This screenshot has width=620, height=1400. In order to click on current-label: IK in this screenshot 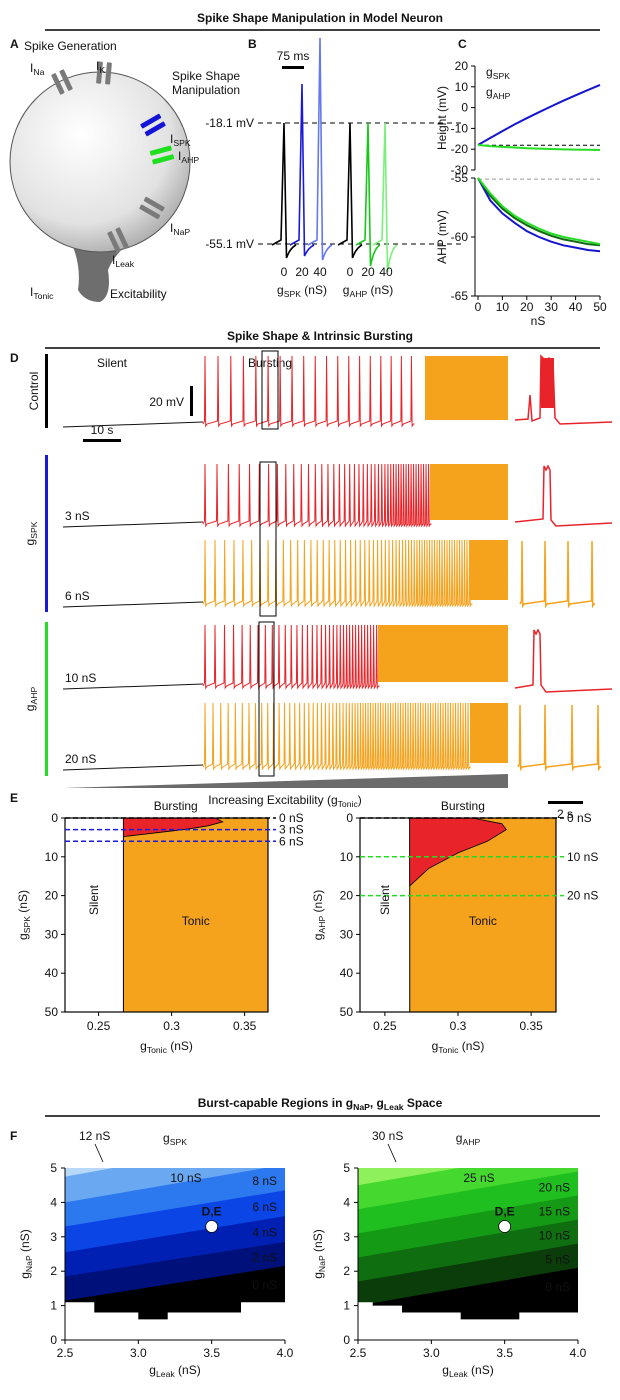, I will do `click(100, 67)`.